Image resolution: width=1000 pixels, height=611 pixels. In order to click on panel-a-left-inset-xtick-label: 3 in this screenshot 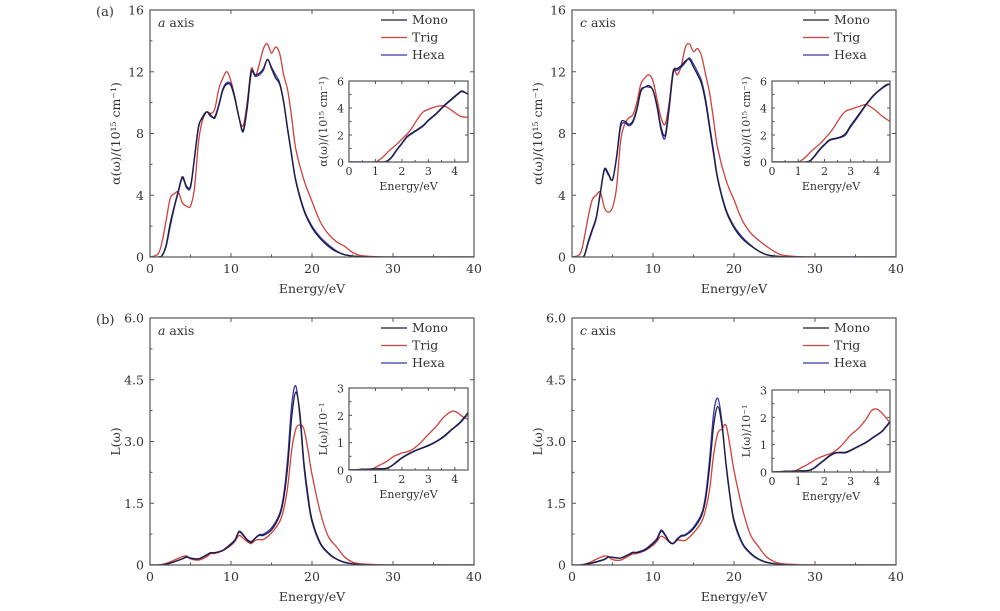, I will do `click(428, 171)`.